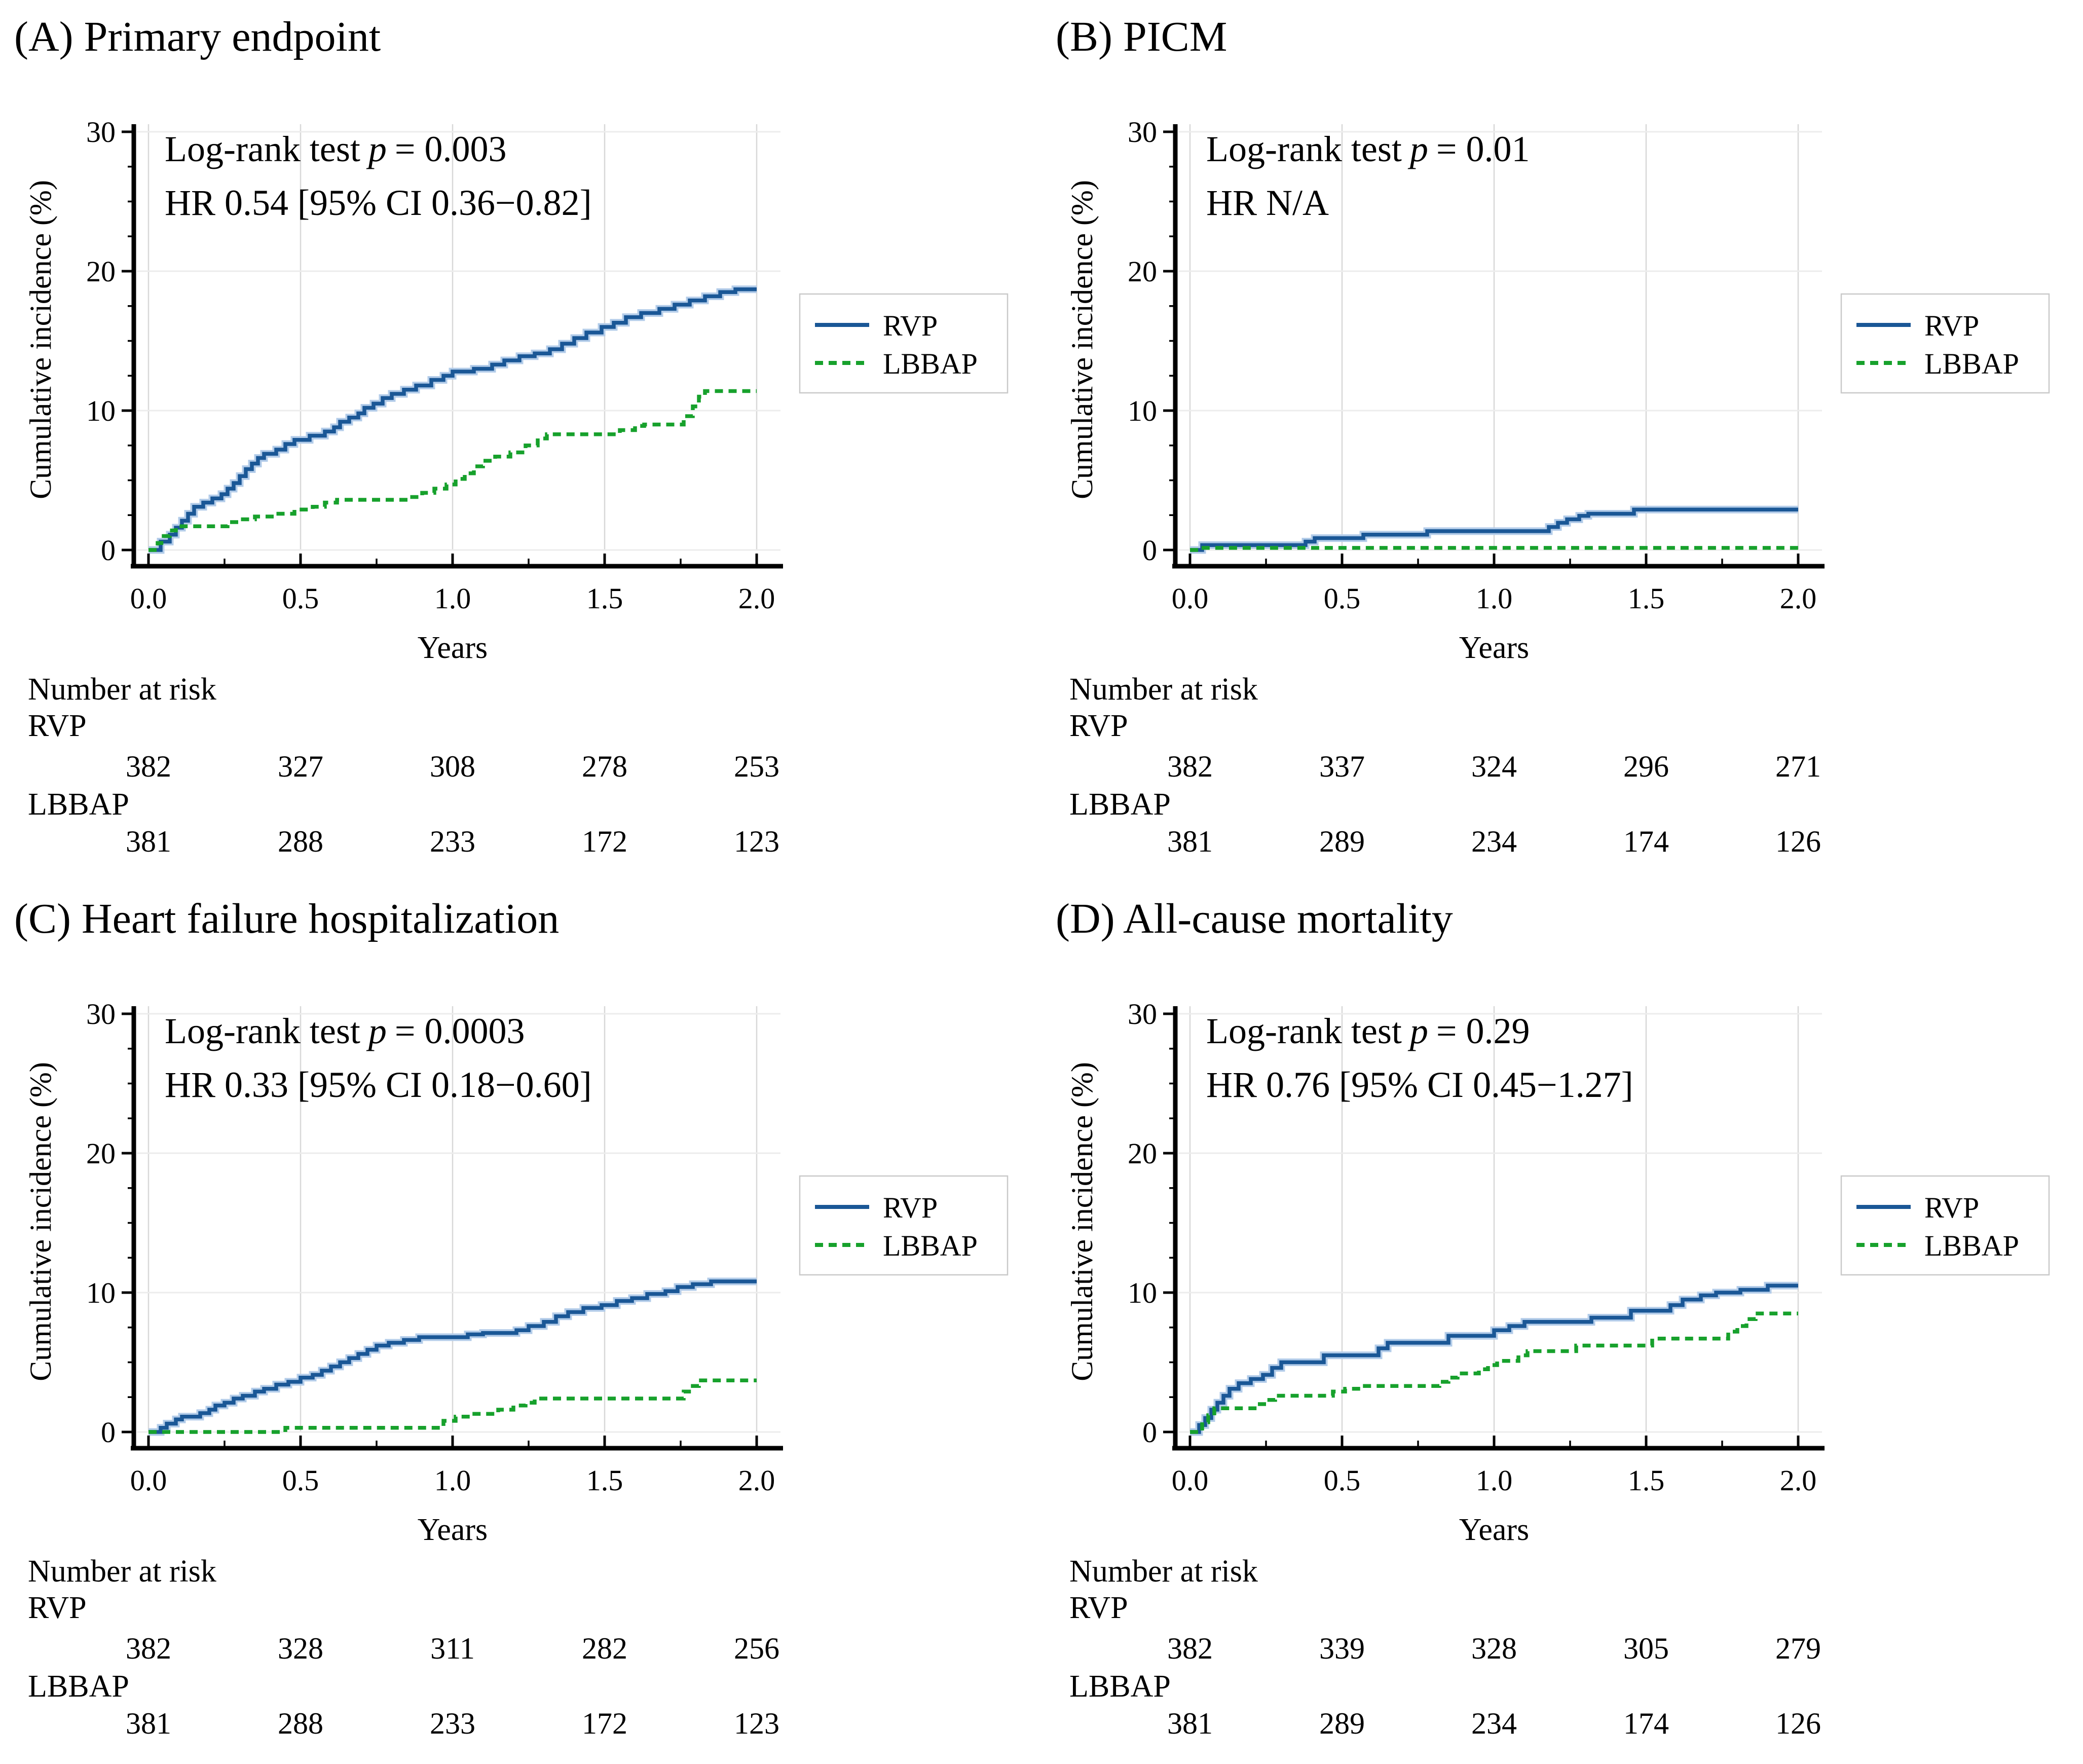  Describe the element at coordinates (1646, 766) in the screenshot. I see `risk-count: 296` at that location.